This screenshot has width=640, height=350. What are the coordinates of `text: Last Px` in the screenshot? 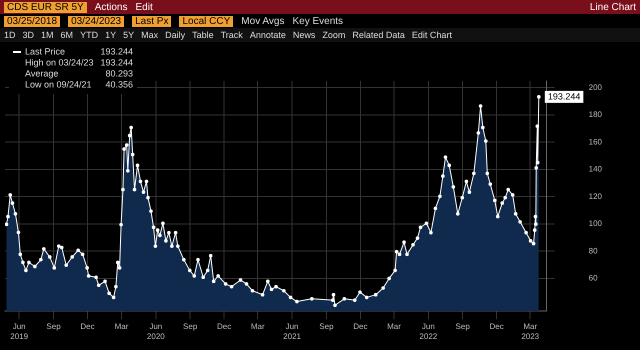 It's located at (152, 21).